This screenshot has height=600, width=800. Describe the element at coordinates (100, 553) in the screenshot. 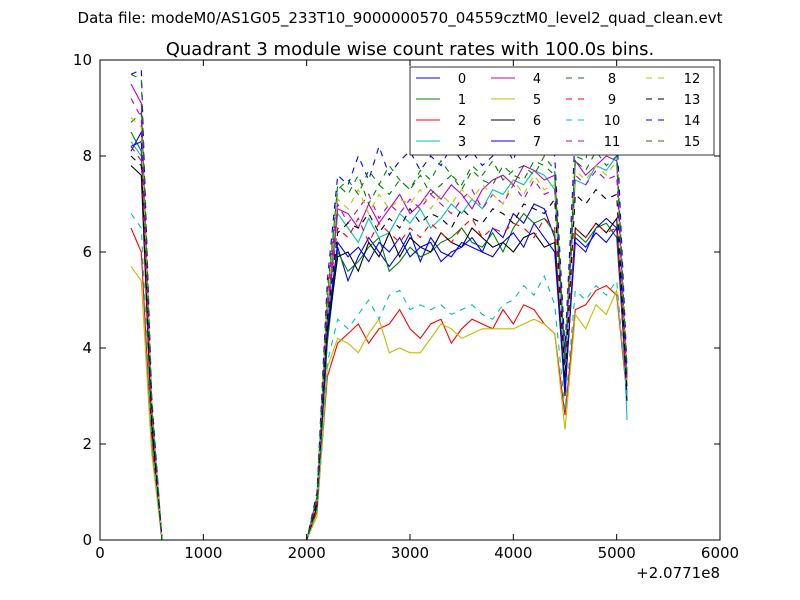

I see `x-tick-label: 0` at that location.